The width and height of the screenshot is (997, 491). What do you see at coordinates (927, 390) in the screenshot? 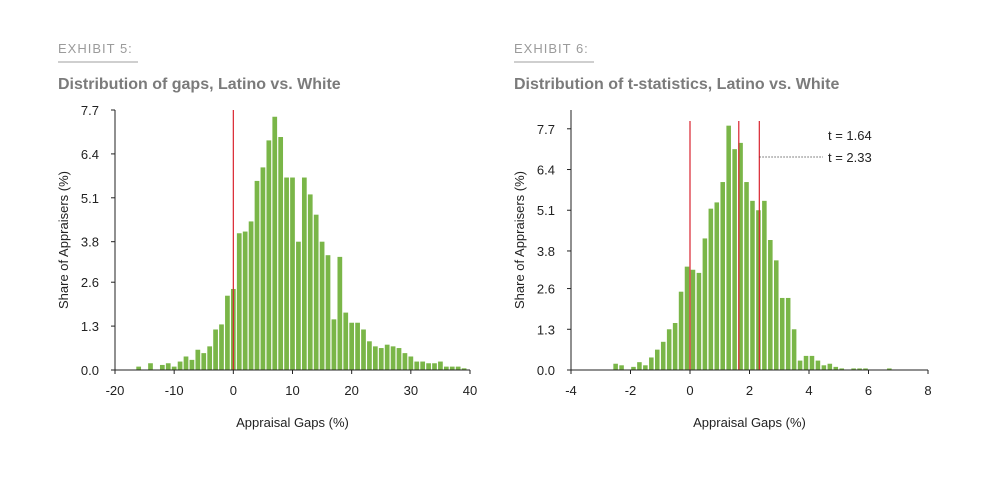
I see `x-tick-label: 8` at bounding box center [927, 390].